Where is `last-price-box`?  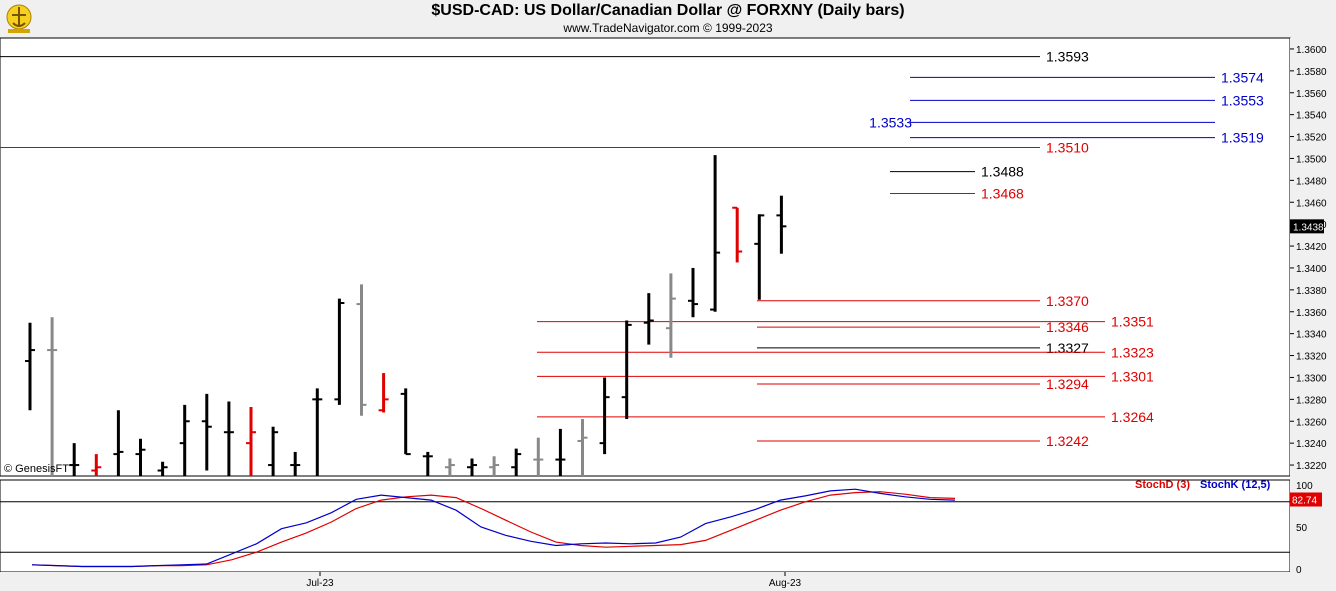 last-price-box is located at coordinates (1307, 226).